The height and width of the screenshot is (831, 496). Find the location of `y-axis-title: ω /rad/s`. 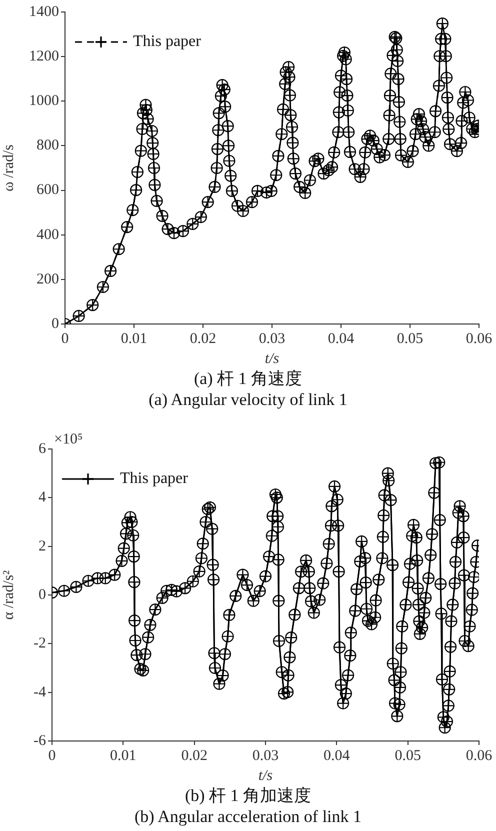

y-axis-title: ω /rad/s is located at coordinates (8, 168).